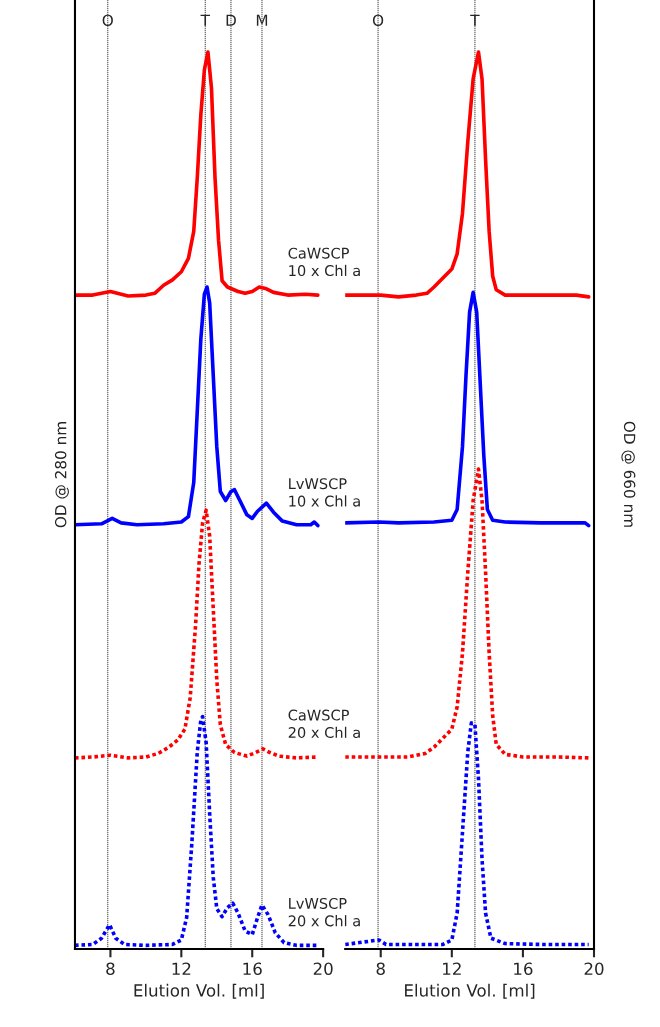 This screenshot has height=1027, width=660. I want to click on ref-line-label: M, so click(262, 20).